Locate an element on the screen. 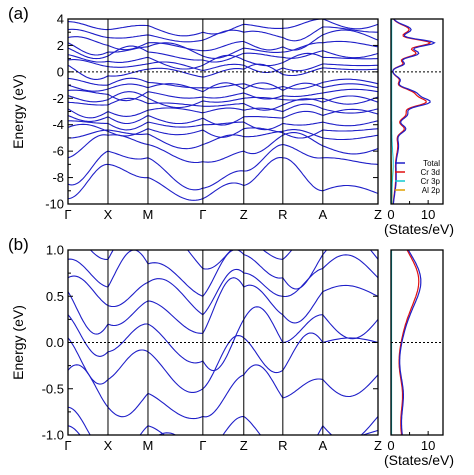  panel-b-dos: 0 10 (States/eV) is located at coordinates (419, 358).